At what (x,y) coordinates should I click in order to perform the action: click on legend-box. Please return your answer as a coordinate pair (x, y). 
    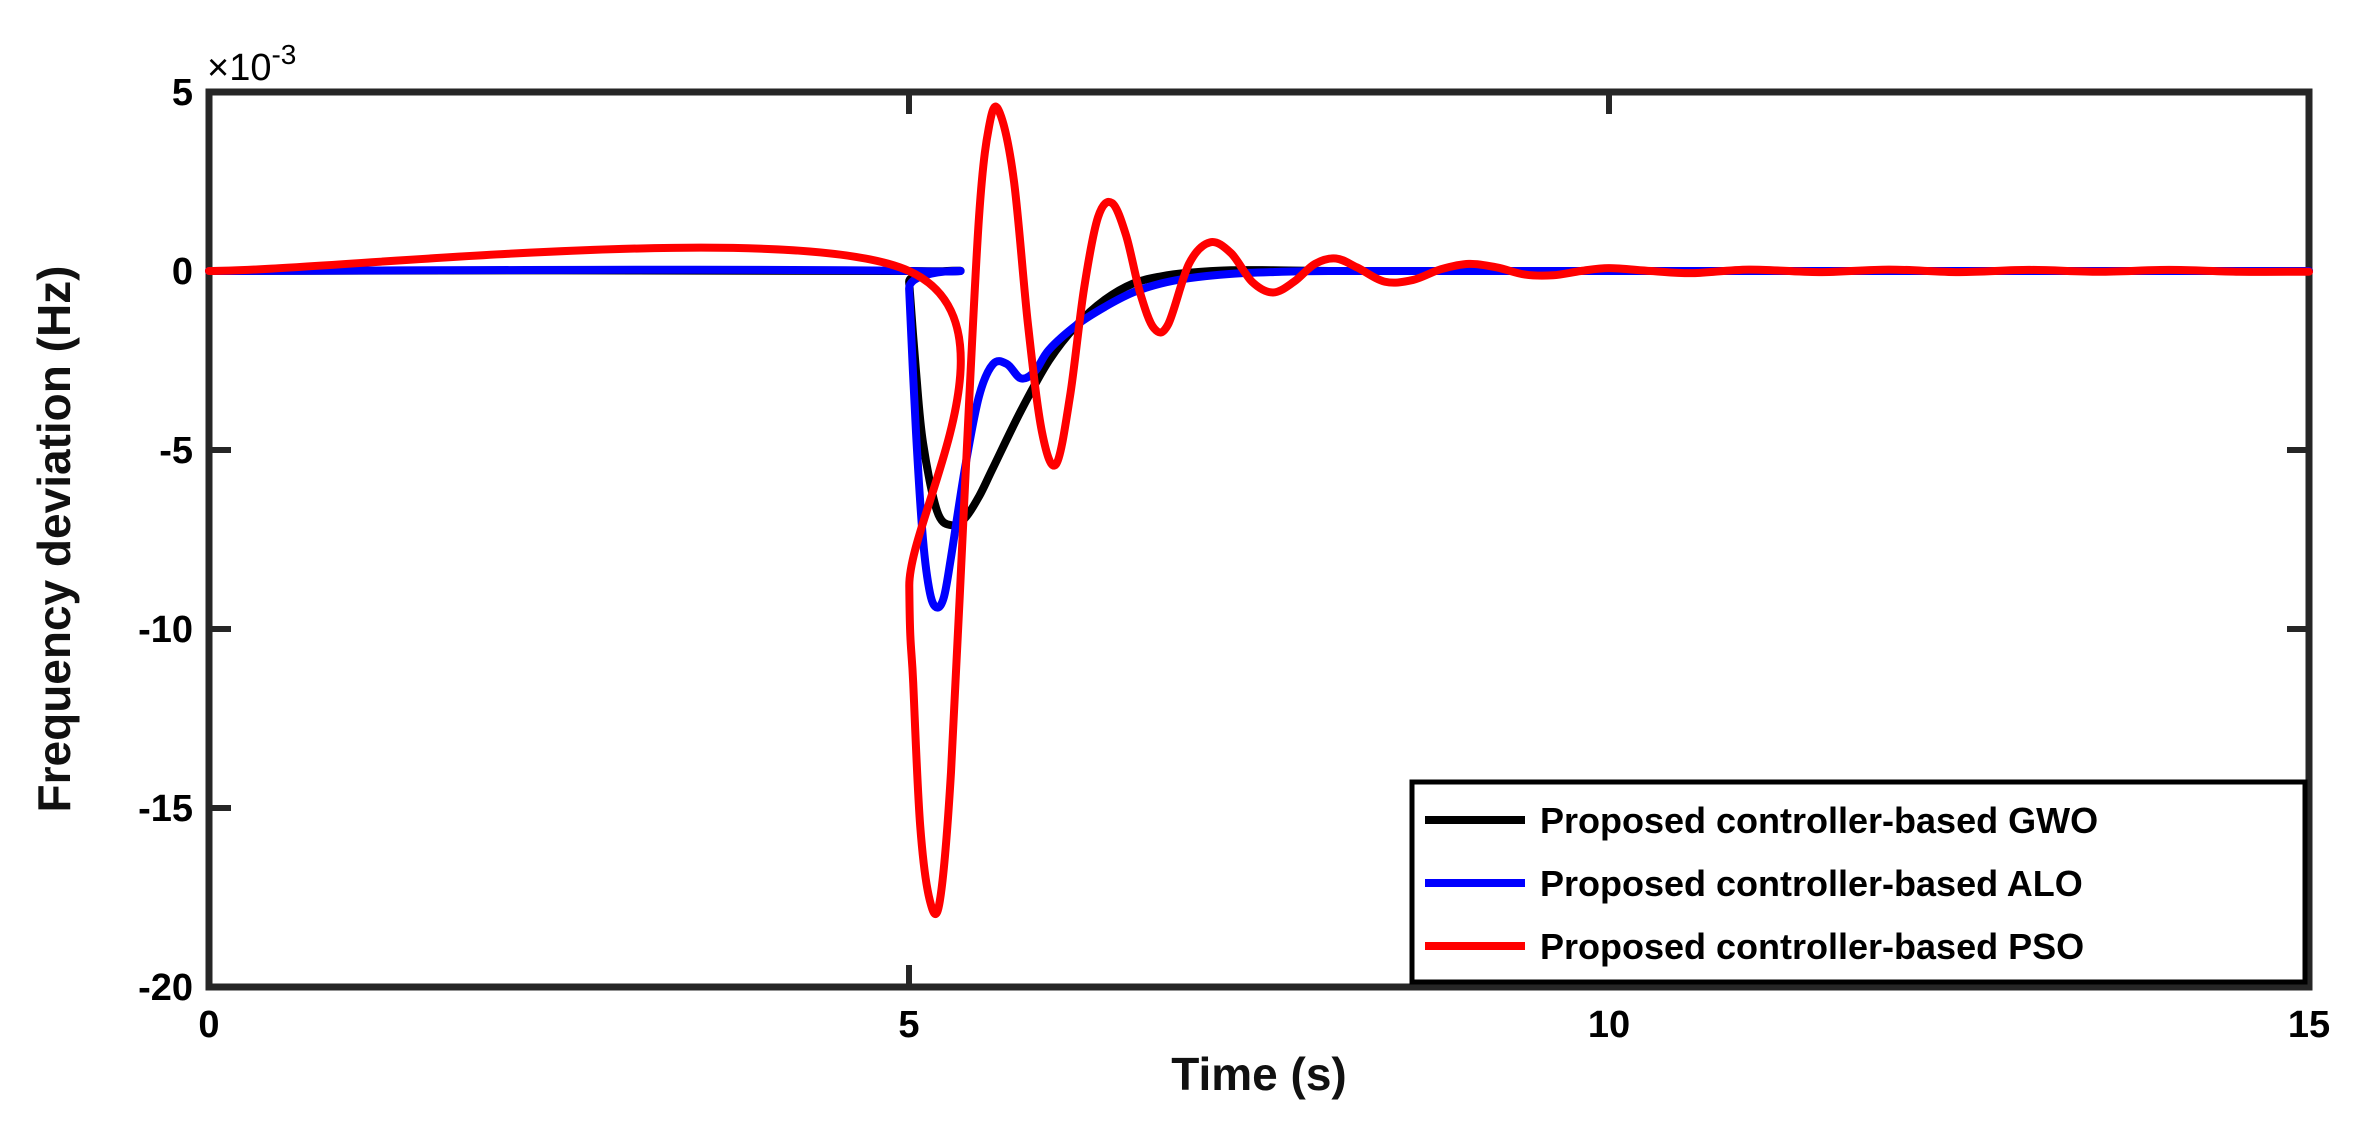
    Looking at the image, I should click on (1858, 882).